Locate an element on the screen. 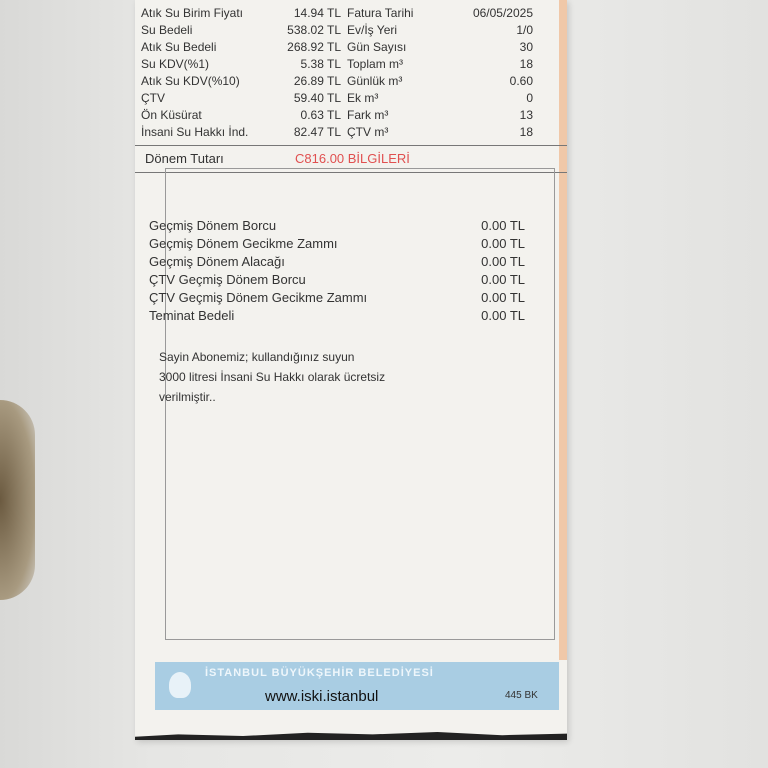 Image resolution: width=768 pixels, height=768 pixels. row-value2: 06/05/2025 is located at coordinates (502, 13).